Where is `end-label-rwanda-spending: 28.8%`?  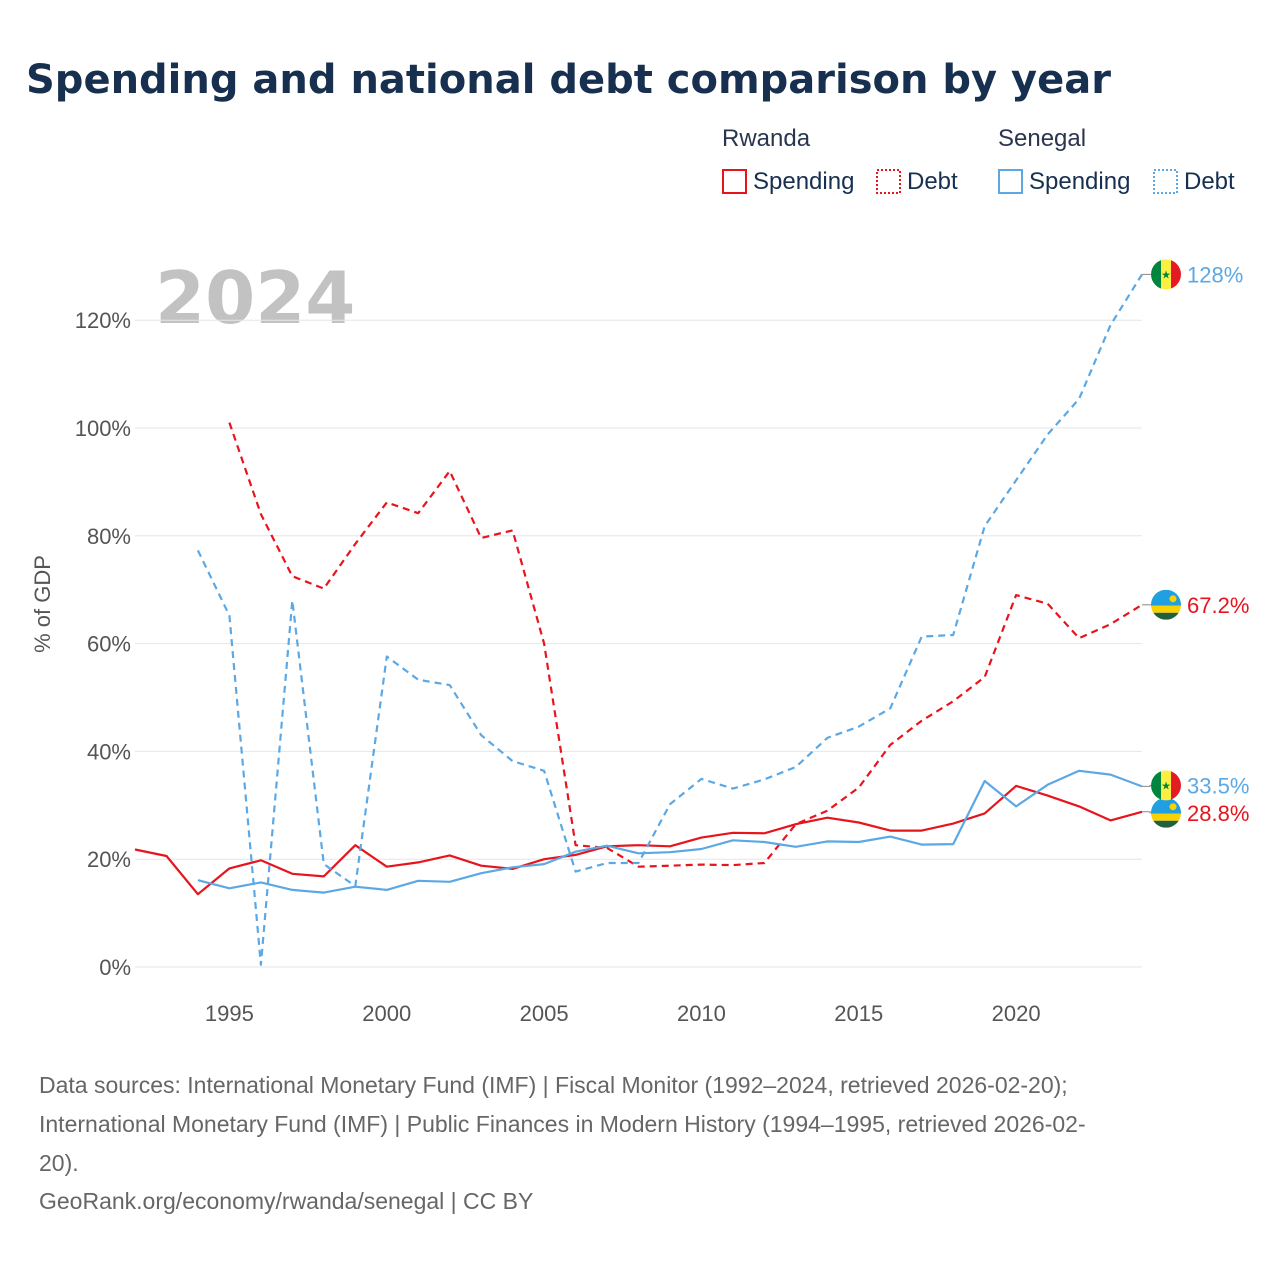 end-label-rwanda-spending: 28.8% is located at coordinates (1218, 813).